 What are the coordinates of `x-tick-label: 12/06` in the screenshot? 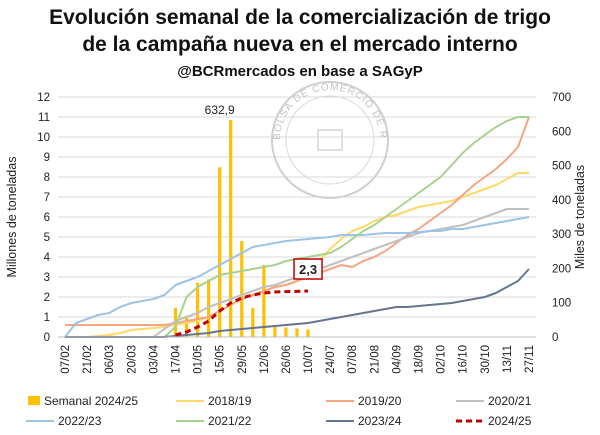 It's located at (265, 359).